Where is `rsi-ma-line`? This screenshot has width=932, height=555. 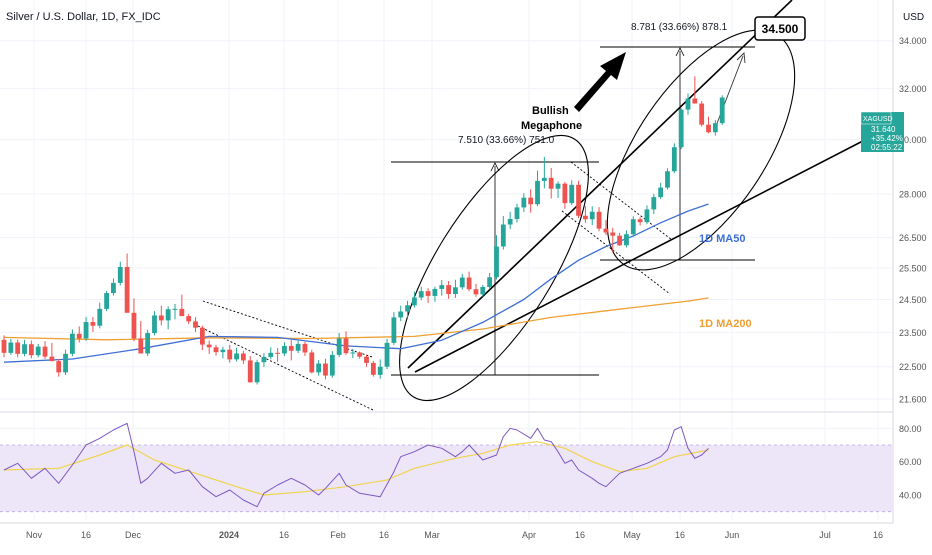
rsi-ma-line is located at coordinates (356, 468).